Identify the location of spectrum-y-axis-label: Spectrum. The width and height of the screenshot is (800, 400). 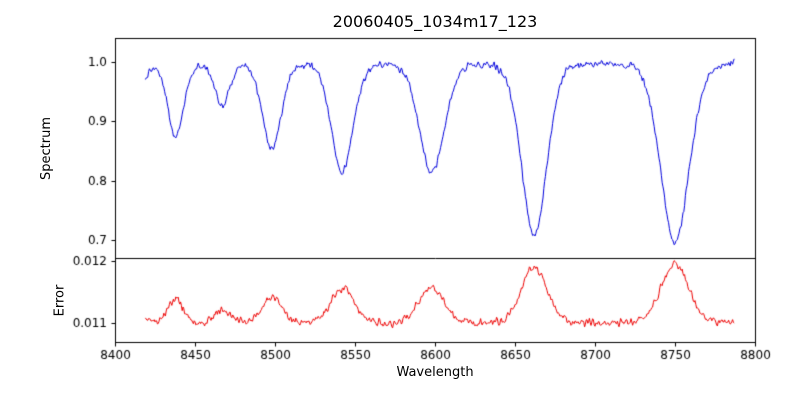
(46, 148).